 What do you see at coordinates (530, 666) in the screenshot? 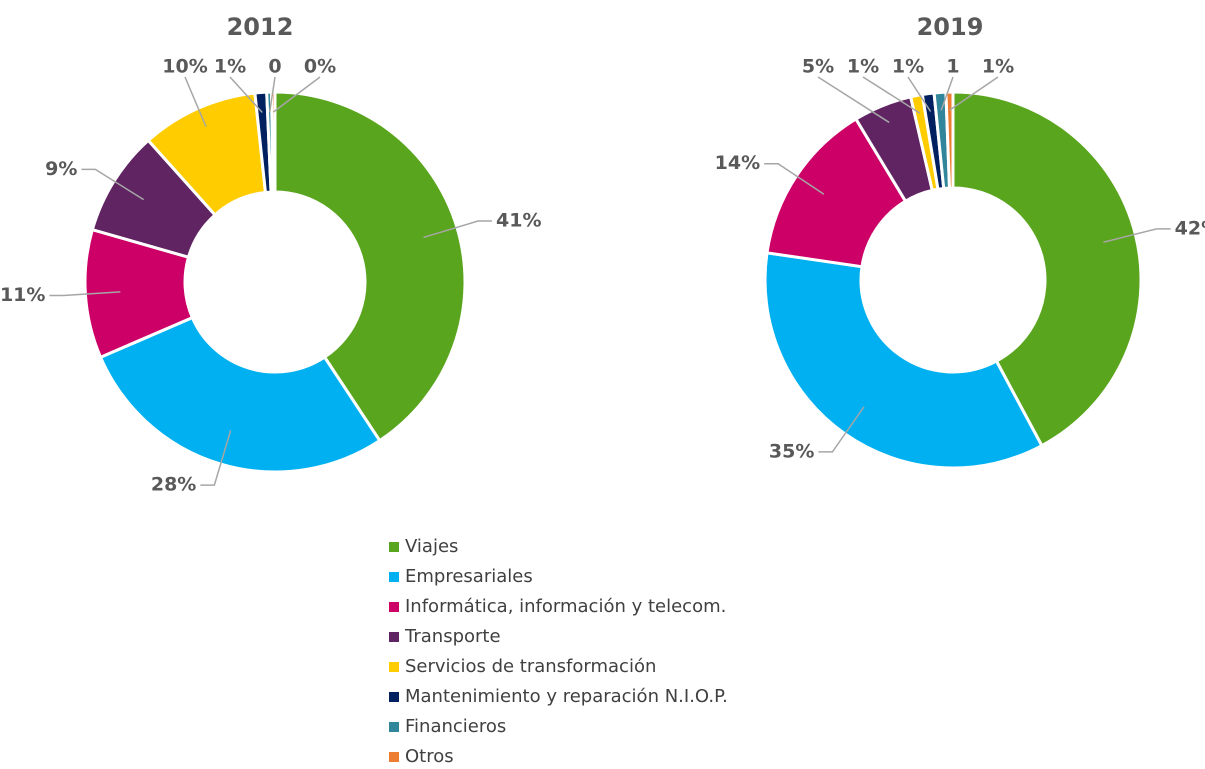
I see `legend-label: Servicios de transformación` at bounding box center [530, 666].